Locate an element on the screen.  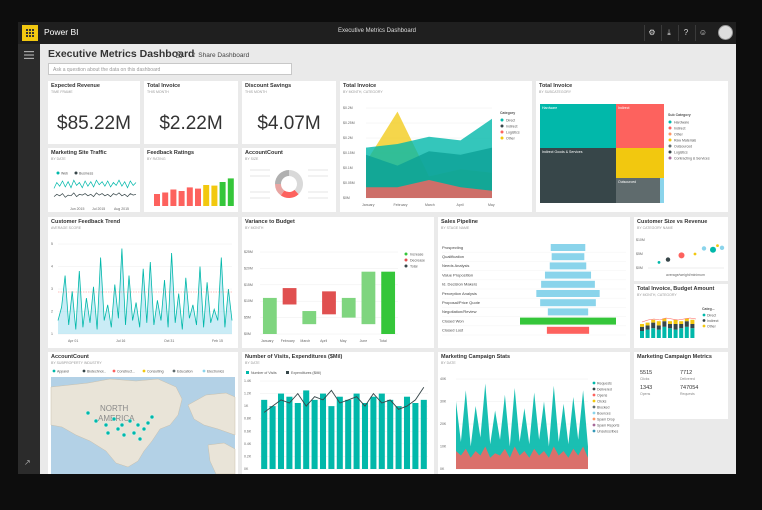
stats-area-bounces is located at coordinates (522, 458).